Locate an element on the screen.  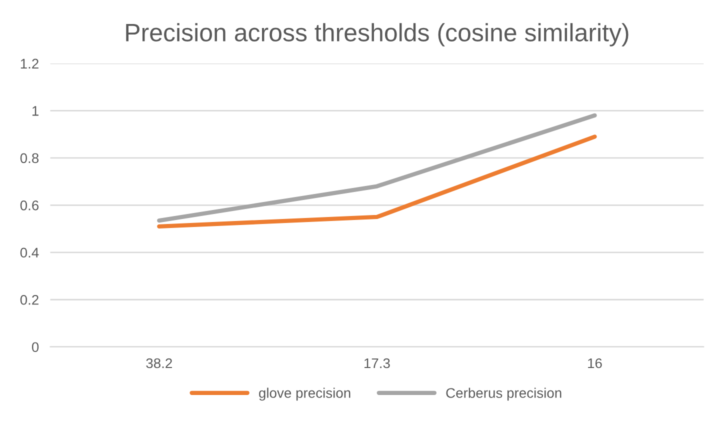
y-tick-label: 1 is located at coordinates (35, 111).